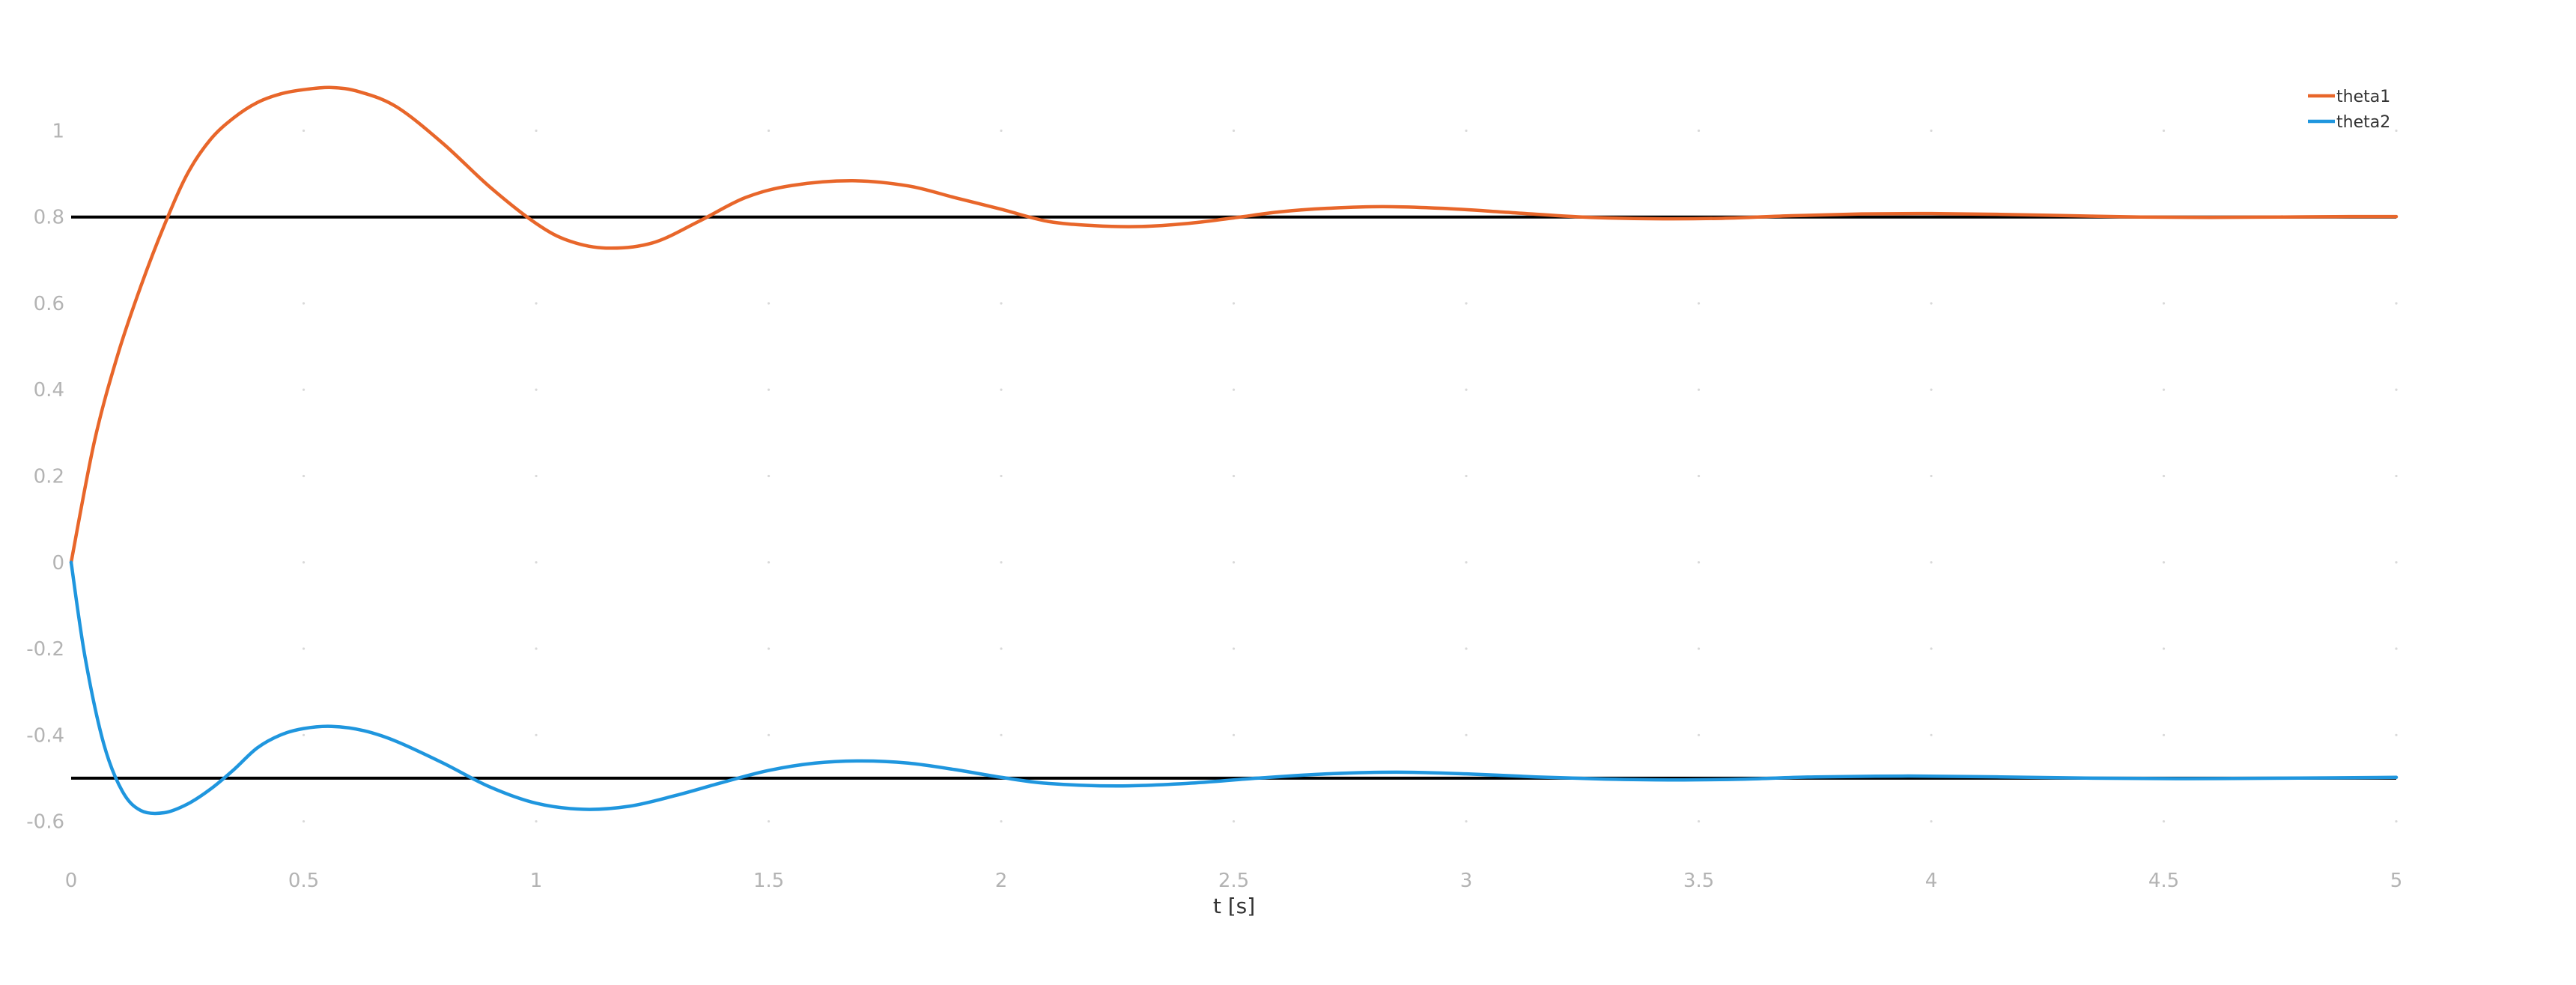 This screenshot has width=2576, height=985. Describe the element at coordinates (768, 881) in the screenshot. I see `x-tick-label: 1.5` at that location.